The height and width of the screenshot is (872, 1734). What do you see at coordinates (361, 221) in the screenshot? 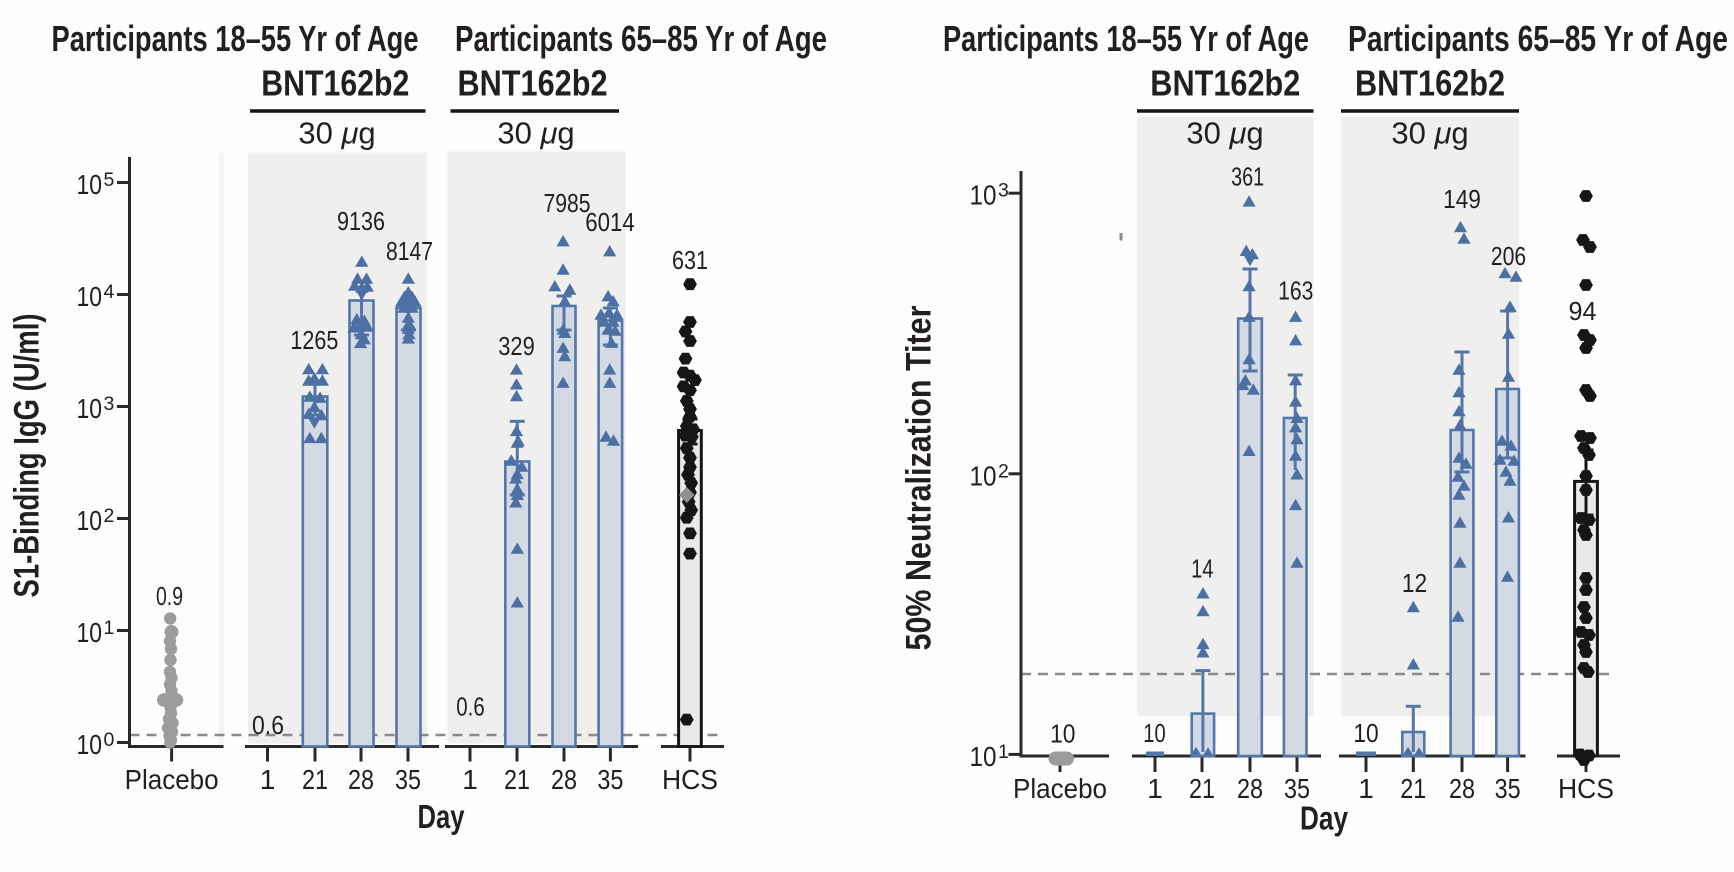
I see `svg-text: 9136` at bounding box center [361, 221].